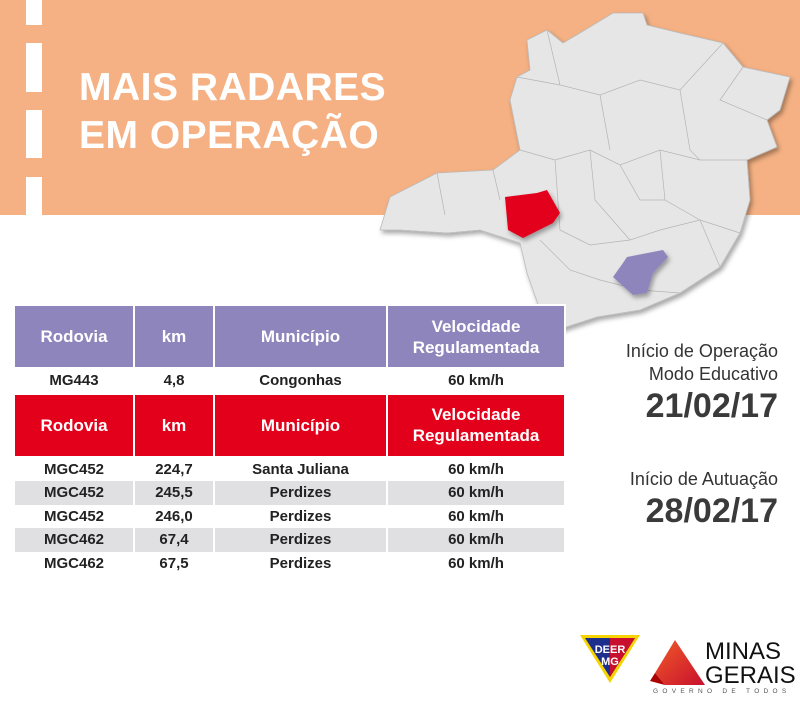  What do you see at coordinates (289, 468) in the screenshot?
I see `table-row: MGC452 224,7 Santa Juliana 60 km/h` at bounding box center [289, 468].